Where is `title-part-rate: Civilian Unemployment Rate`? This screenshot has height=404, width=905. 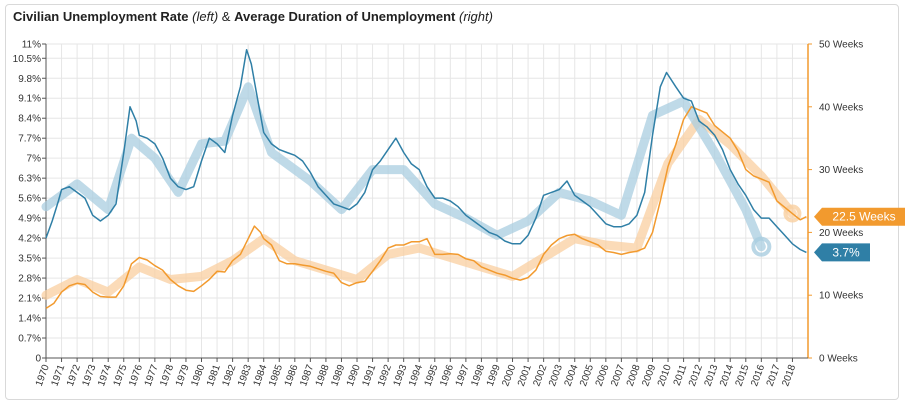 title-part-rate: Civilian Unemployment Rate is located at coordinates (101, 16).